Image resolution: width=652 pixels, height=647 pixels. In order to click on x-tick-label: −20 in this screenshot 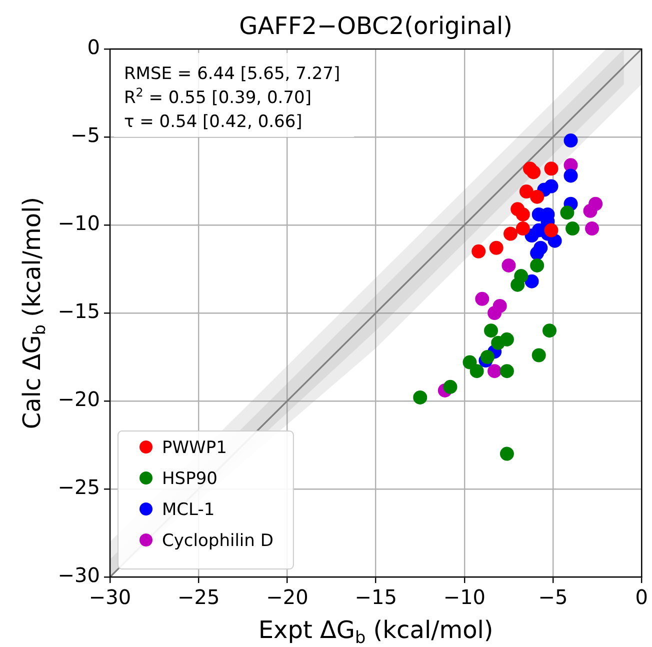, I will do `click(287, 597)`.